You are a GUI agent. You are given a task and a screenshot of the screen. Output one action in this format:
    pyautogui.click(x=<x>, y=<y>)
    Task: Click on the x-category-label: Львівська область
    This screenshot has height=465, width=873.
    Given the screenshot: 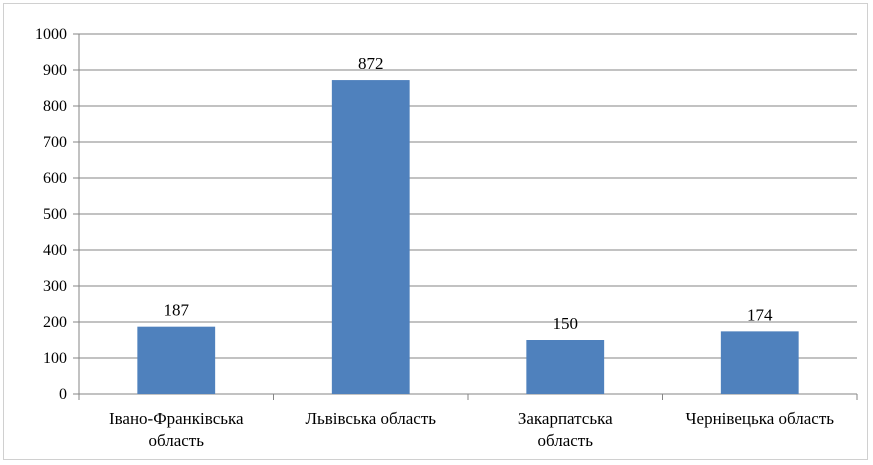 What is the action you would take?
    pyautogui.click(x=370, y=418)
    